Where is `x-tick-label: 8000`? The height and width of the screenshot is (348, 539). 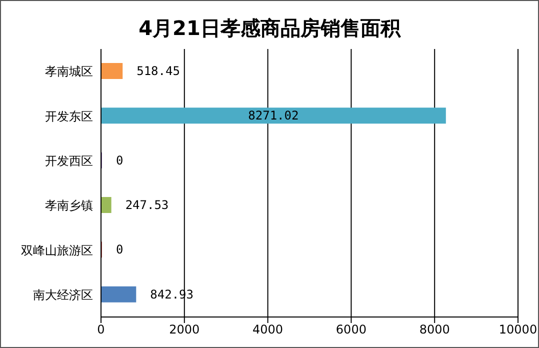
x-tick-label: 8000 is located at coordinates (434, 329).